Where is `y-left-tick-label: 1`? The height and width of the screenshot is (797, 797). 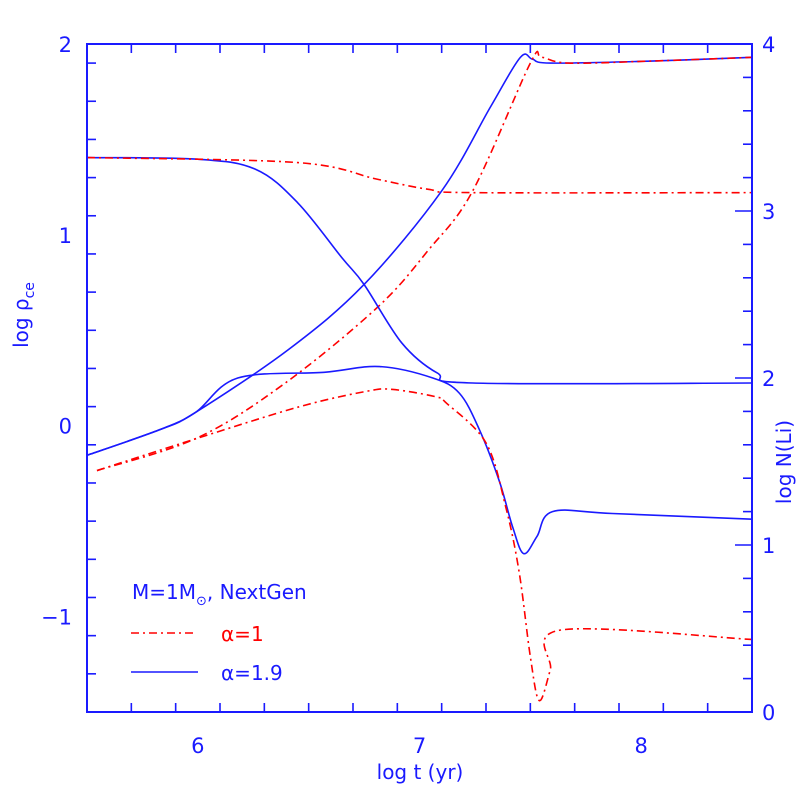 y-left-tick-label: 1 is located at coordinates (65, 236).